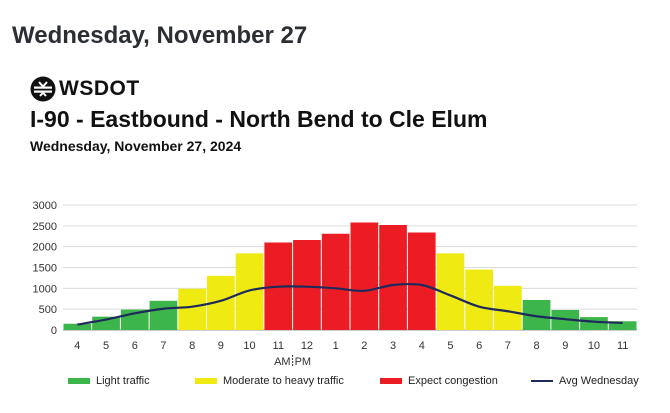 This screenshot has height=413, width=670. Describe the element at coordinates (123, 381) in the screenshot. I see `legend-label-light: Light traffic` at that location.